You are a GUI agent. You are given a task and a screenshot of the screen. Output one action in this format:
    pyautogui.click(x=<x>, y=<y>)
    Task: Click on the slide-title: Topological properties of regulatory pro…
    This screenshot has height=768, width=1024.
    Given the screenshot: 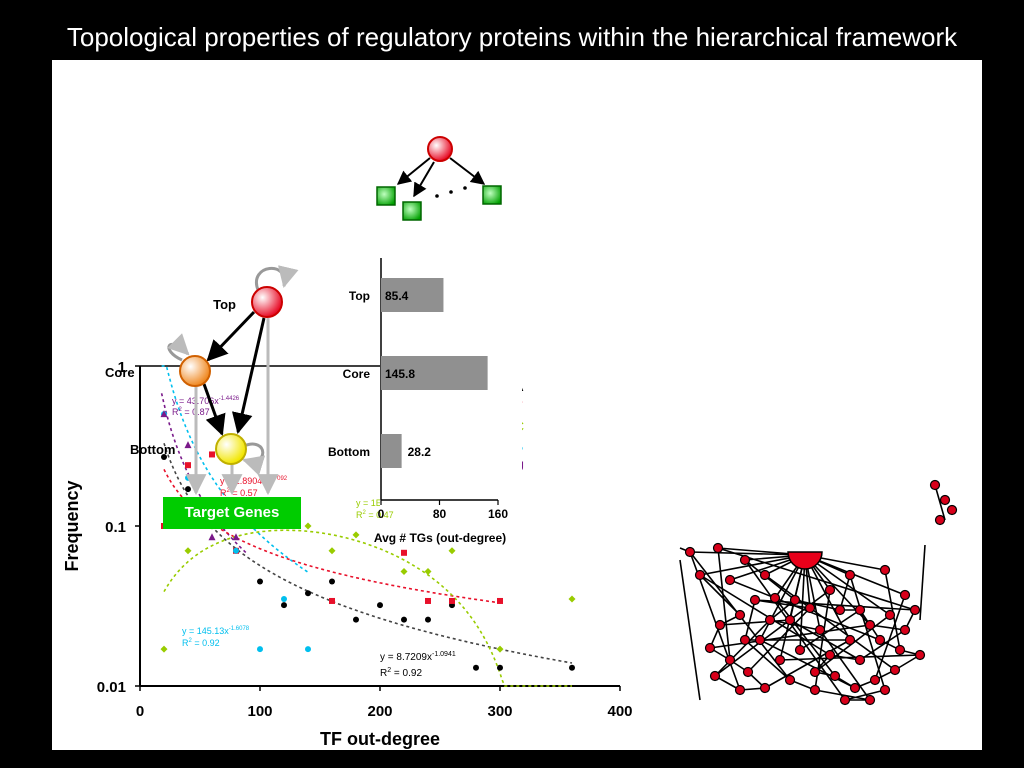 What is the action you would take?
    pyautogui.click(x=512, y=37)
    